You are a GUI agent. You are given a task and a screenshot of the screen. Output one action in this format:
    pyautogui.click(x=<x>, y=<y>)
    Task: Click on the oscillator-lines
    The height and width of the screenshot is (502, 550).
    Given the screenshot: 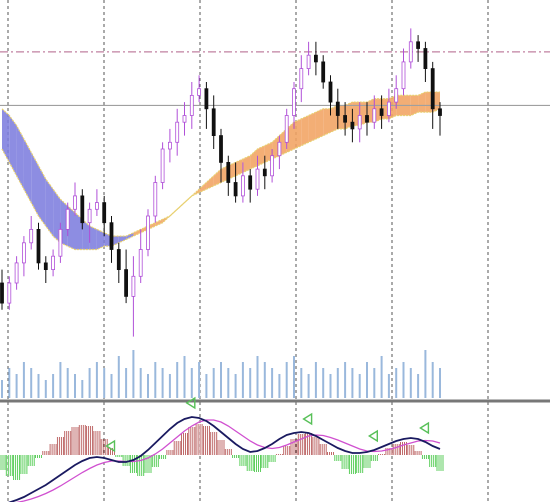 What is the action you would take?
    pyautogui.click(x=224, y=459)
    